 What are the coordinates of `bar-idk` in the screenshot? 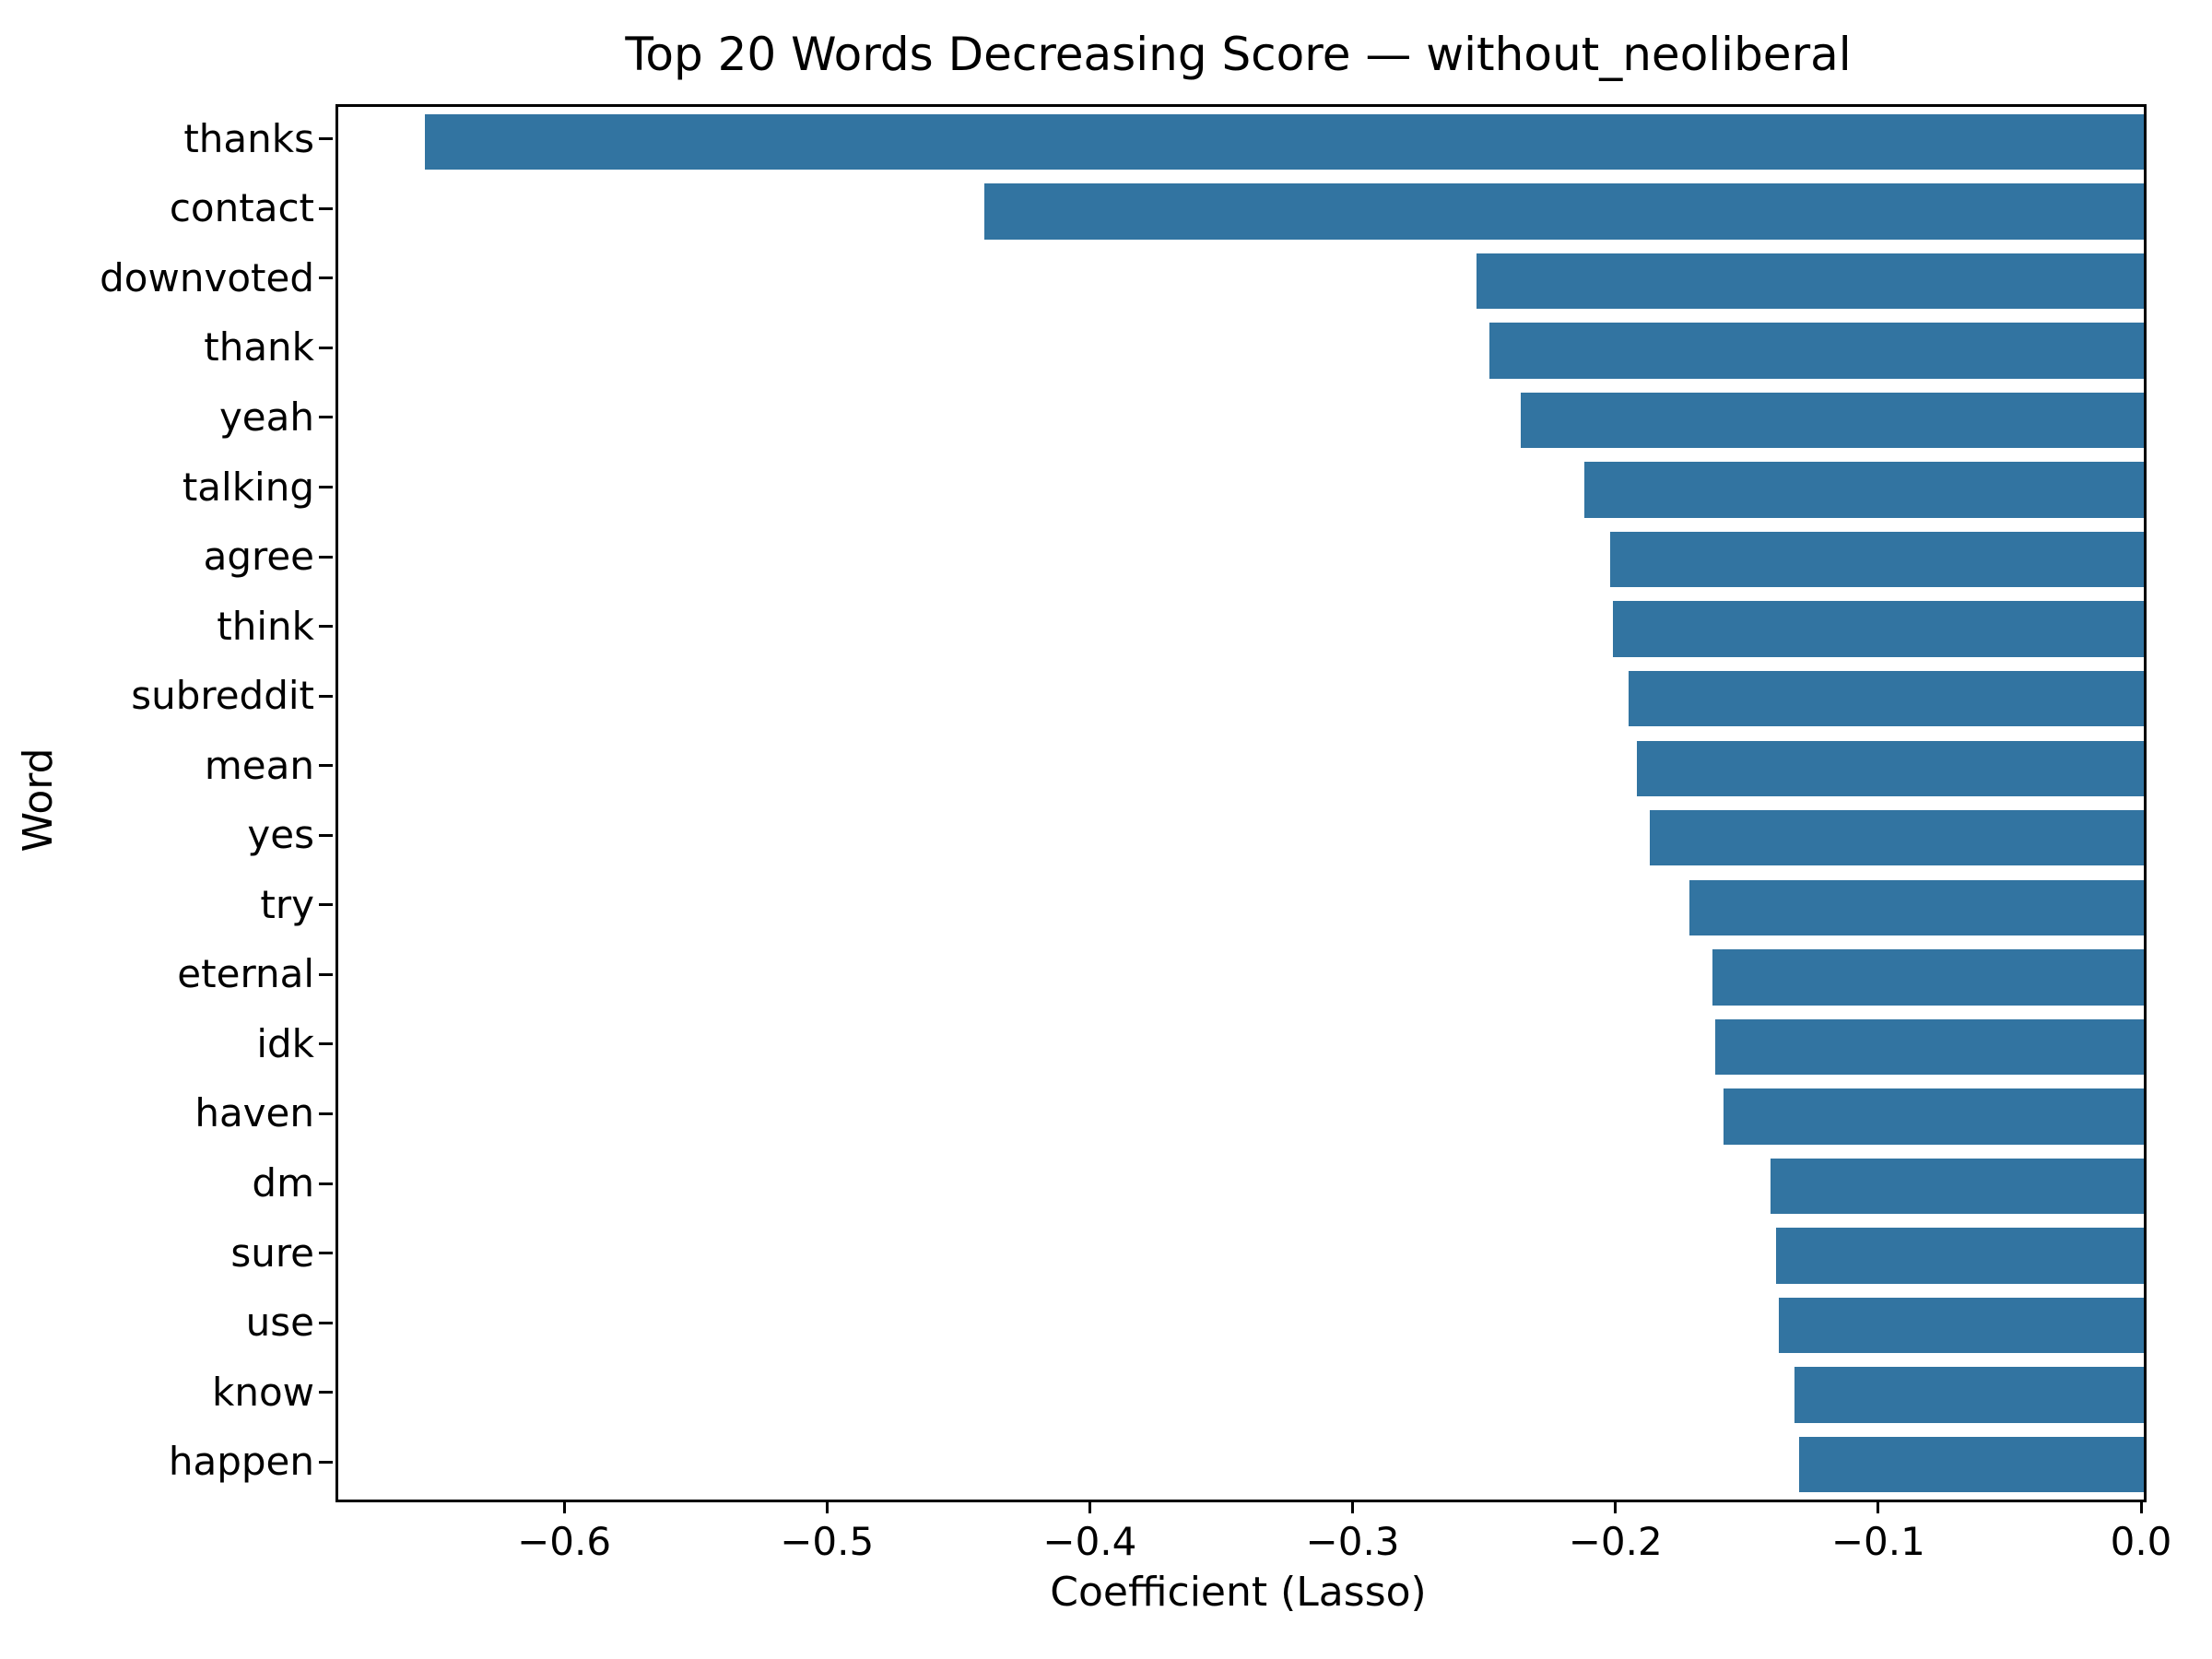 It's located at (1929, 1047).